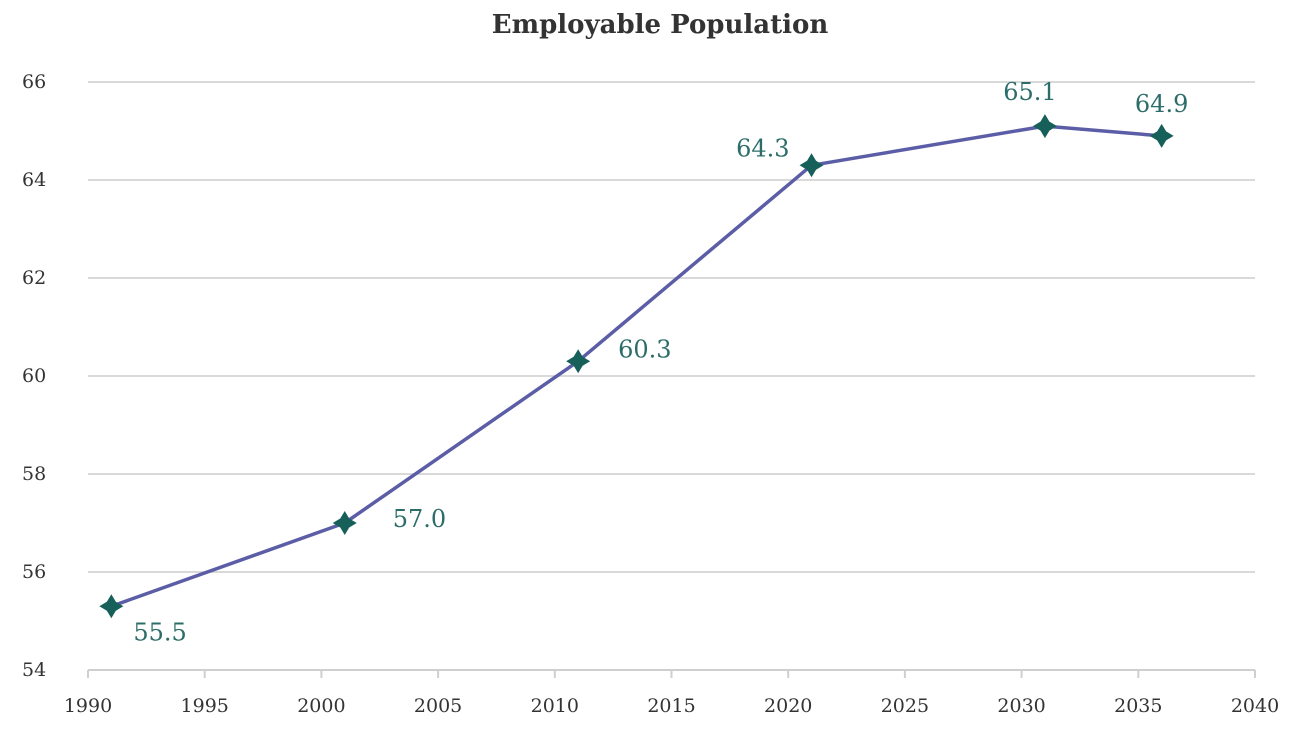 The height and width of the screenshot is (731, 1310). I want to click on chart-title: Employable Population, so click(660, 25).